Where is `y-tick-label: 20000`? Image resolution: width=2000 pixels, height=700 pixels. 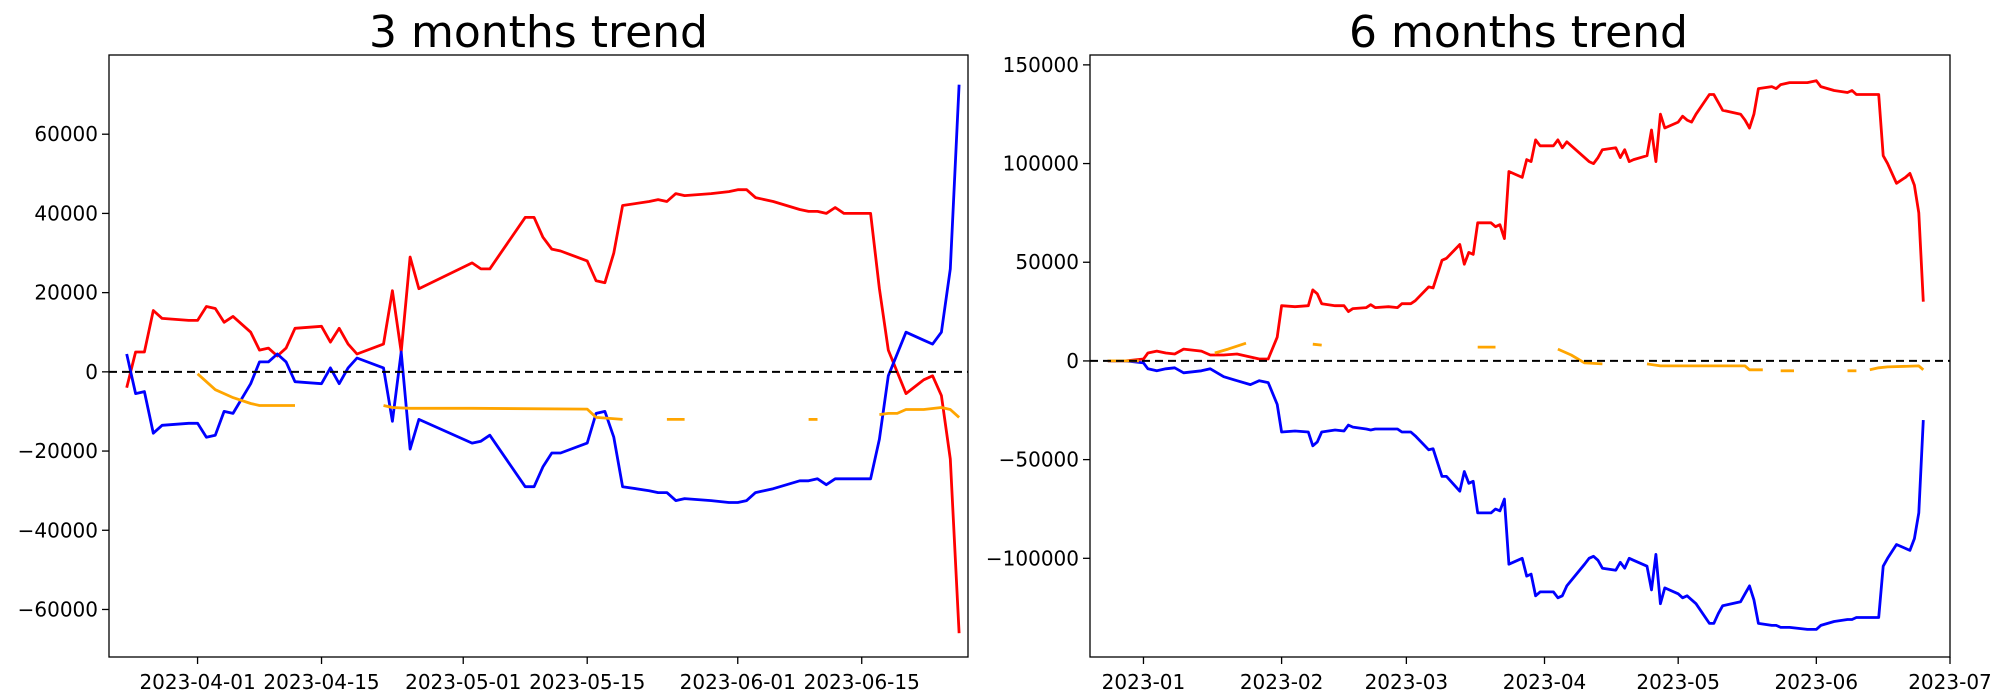 y-tick-label: 20000 is located at coordinates (66, 293).